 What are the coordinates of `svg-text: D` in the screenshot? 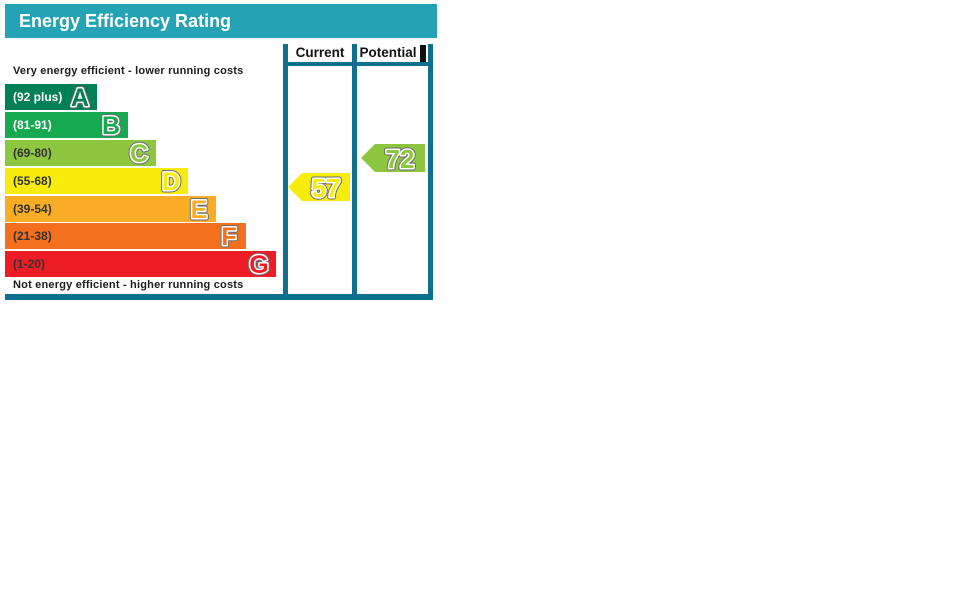 It's located at (171, 181).